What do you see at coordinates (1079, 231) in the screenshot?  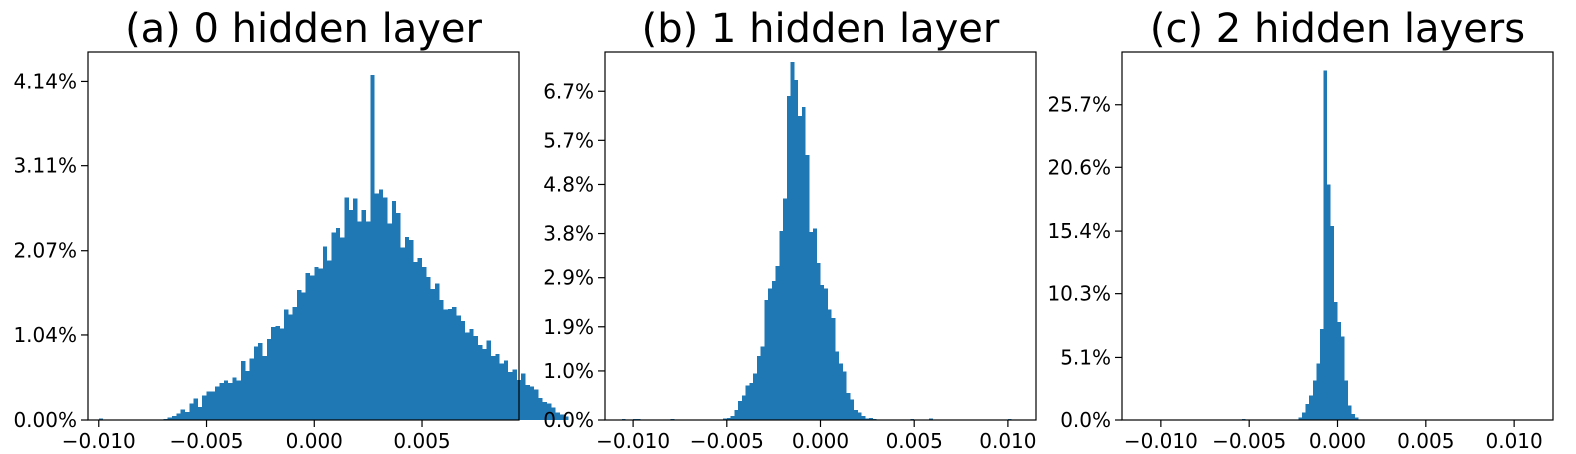 I see `y-tick-label: 15.4%` at bounding box center [1079, 231].